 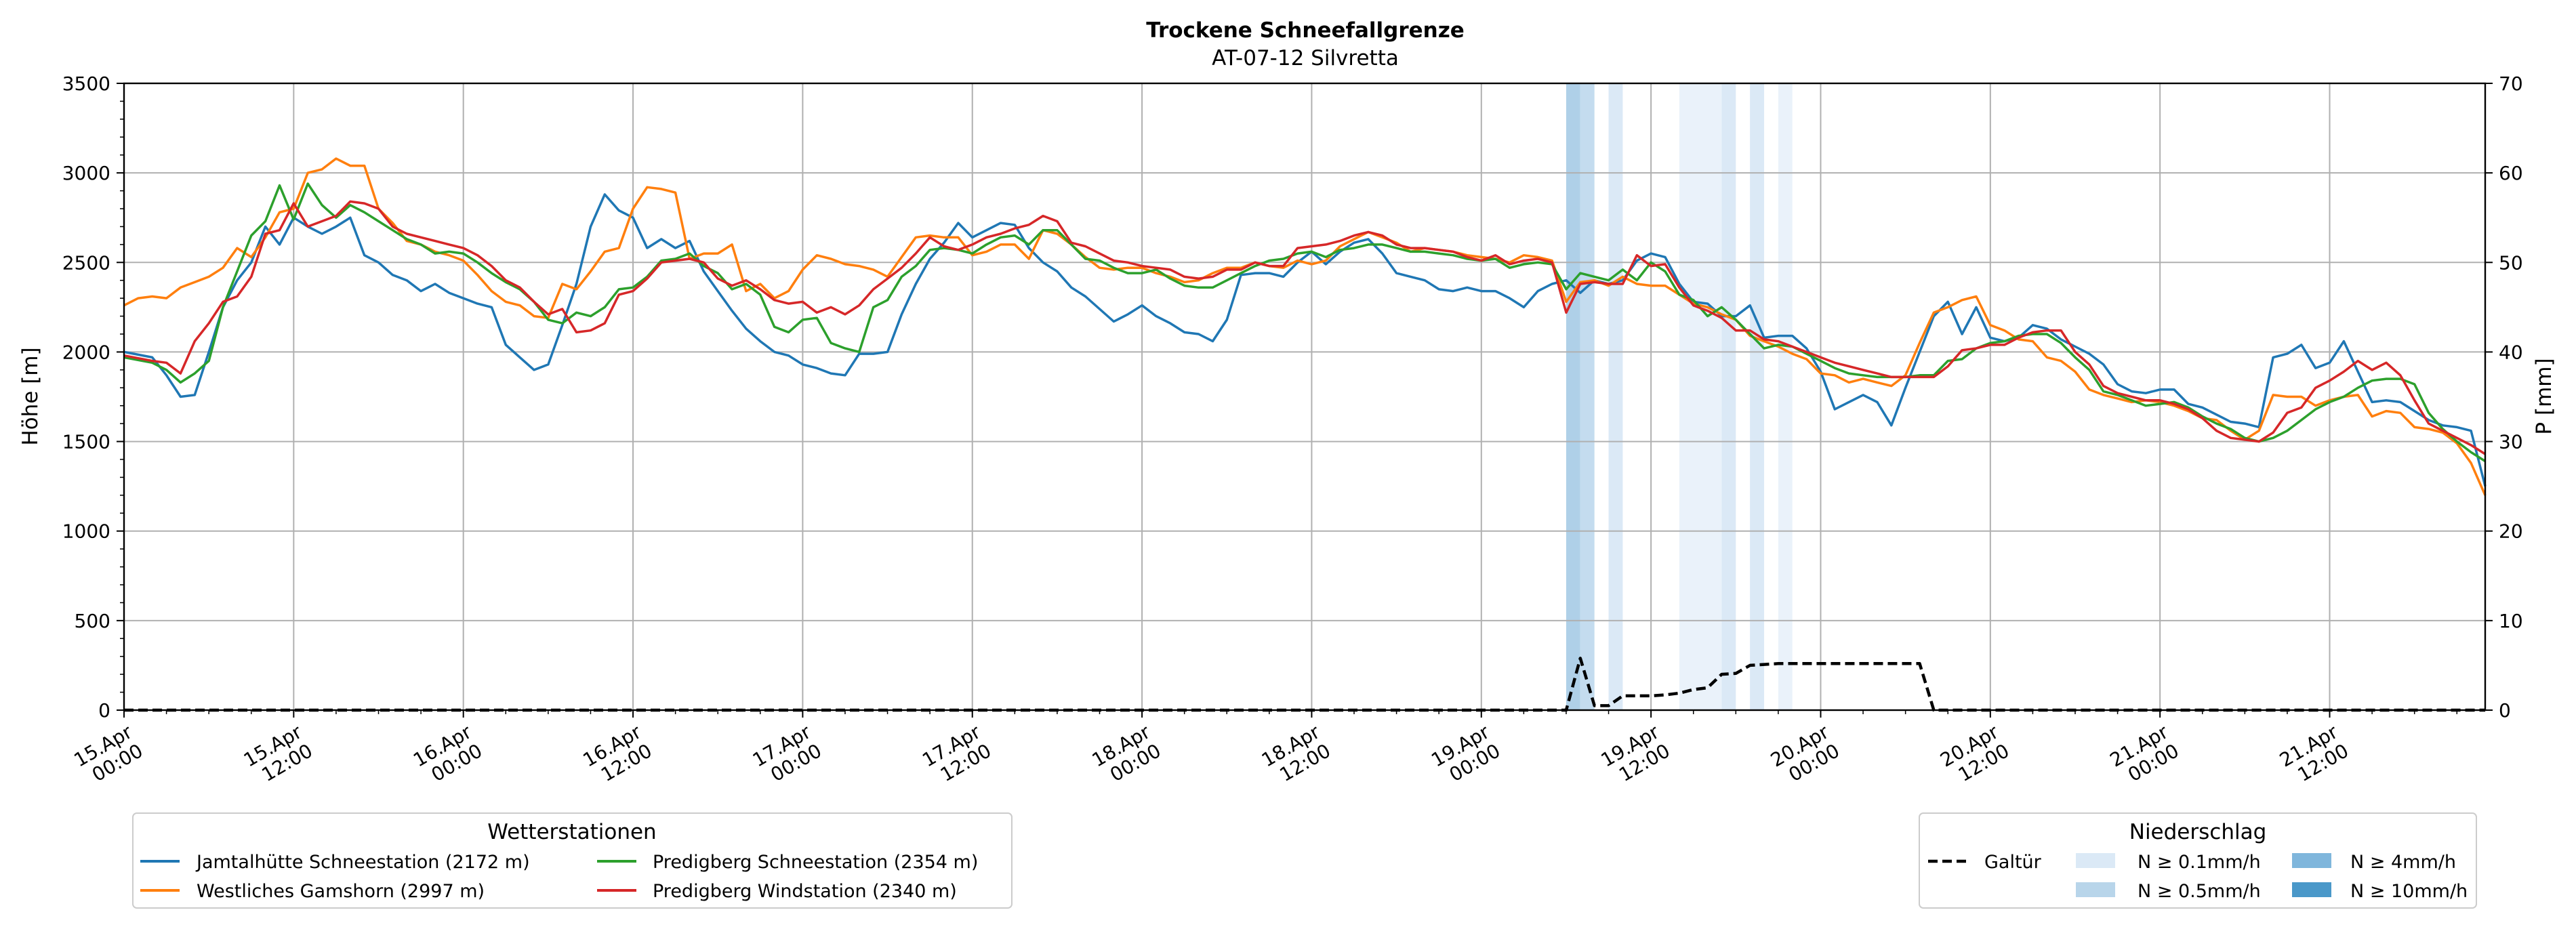 What do you see at coordinates (805, 891) in the screenshot?
I see `legend-series-3-label: Predigberg Windstation (2340 m)` at bounding box center [805, 891].